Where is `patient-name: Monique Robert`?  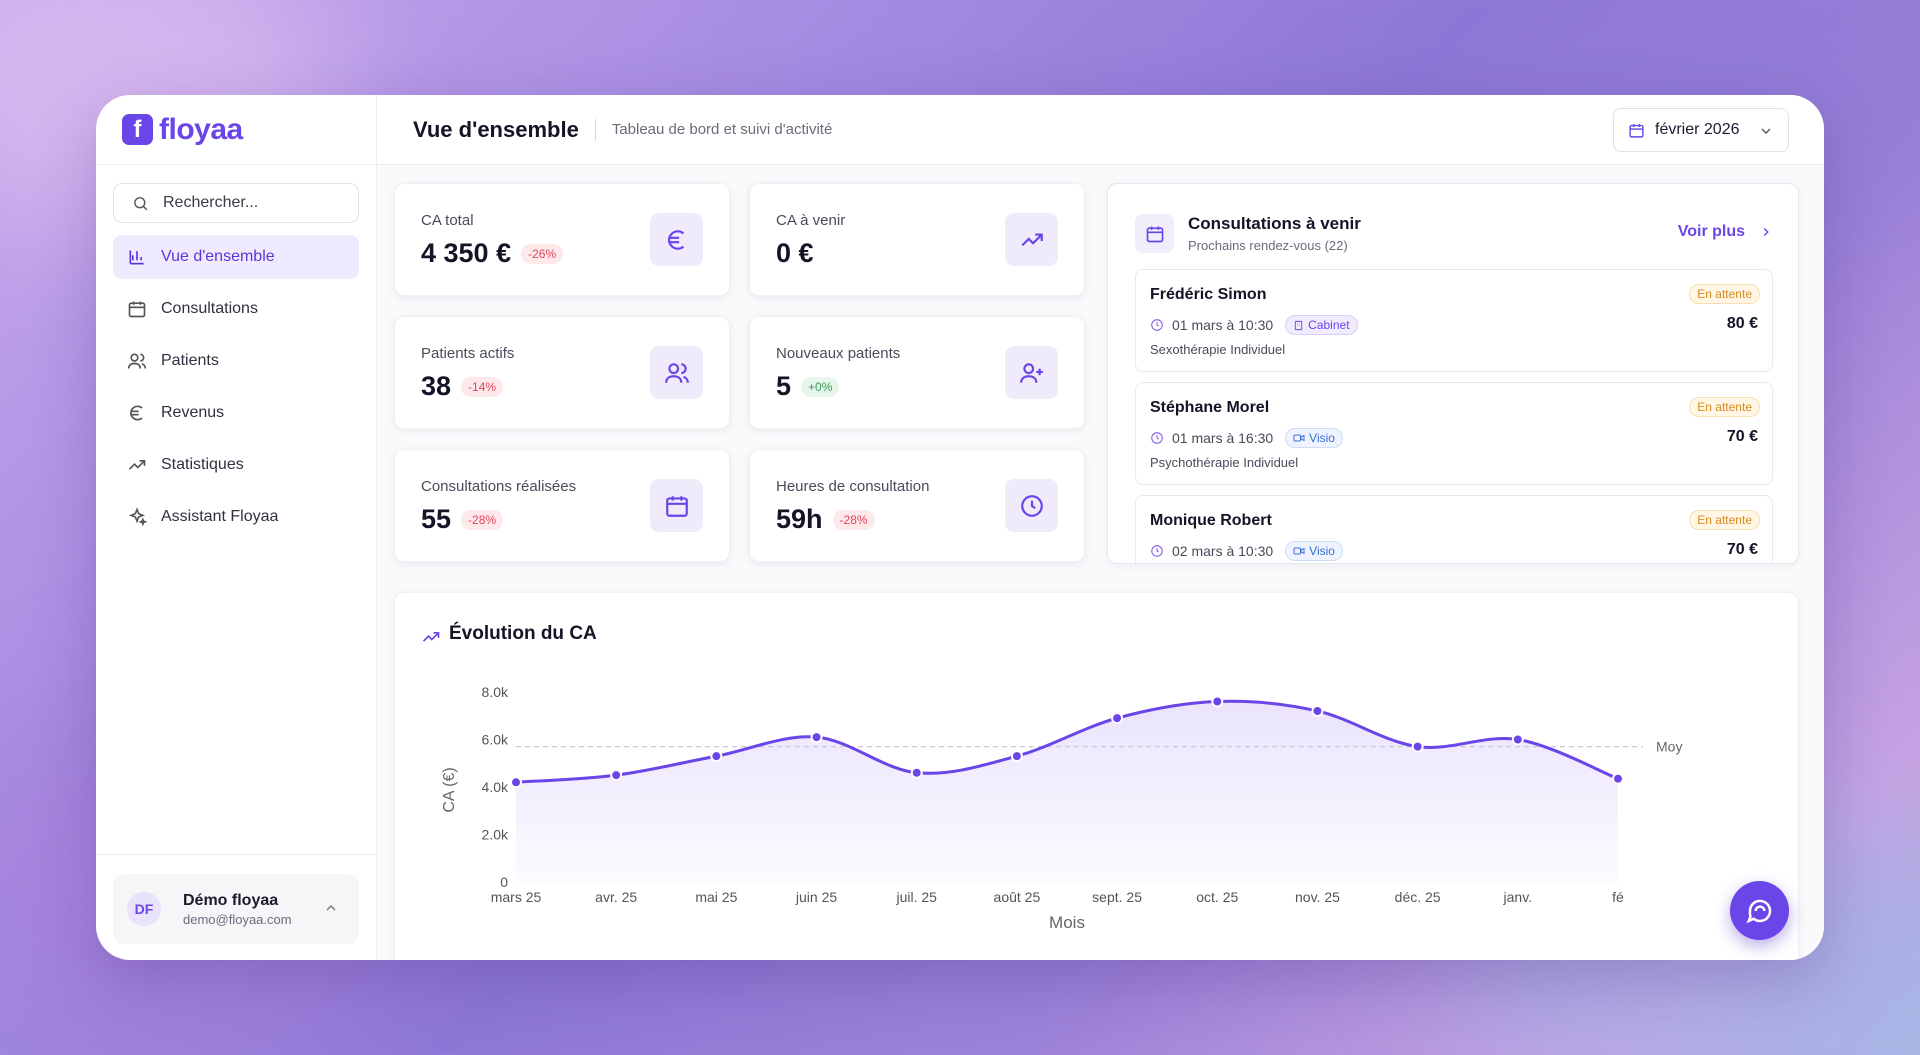
patient-name: Monique Robert is located at coordinates (1211, 520).